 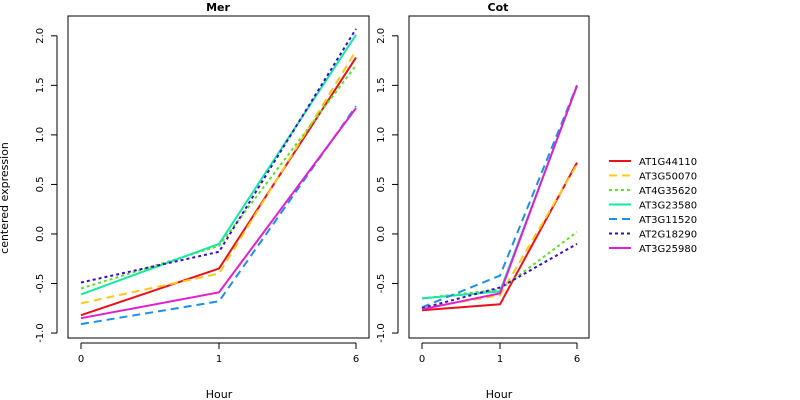 What do you see at coordinates (498, 7) in the screenshot?
I see `panel-title-cot: Cot` at bounding box center [498, 7].